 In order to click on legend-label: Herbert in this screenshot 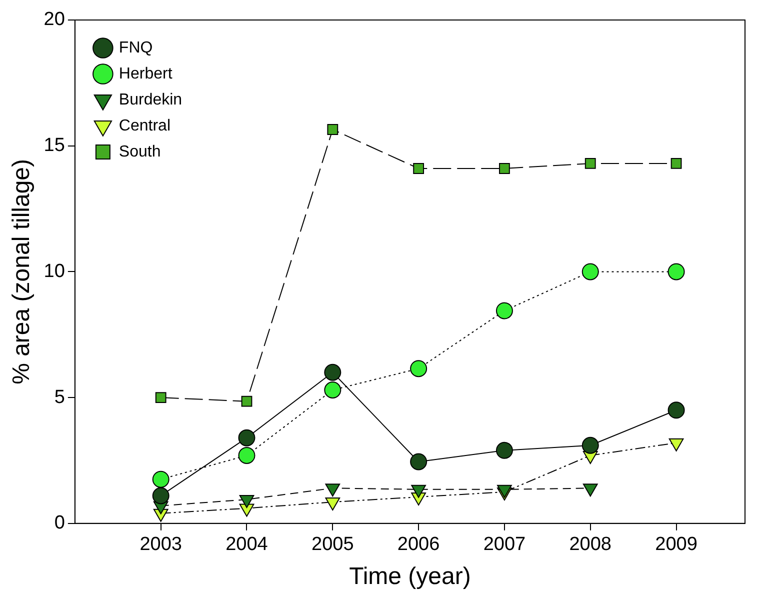, I will do `click(145, 73)`.